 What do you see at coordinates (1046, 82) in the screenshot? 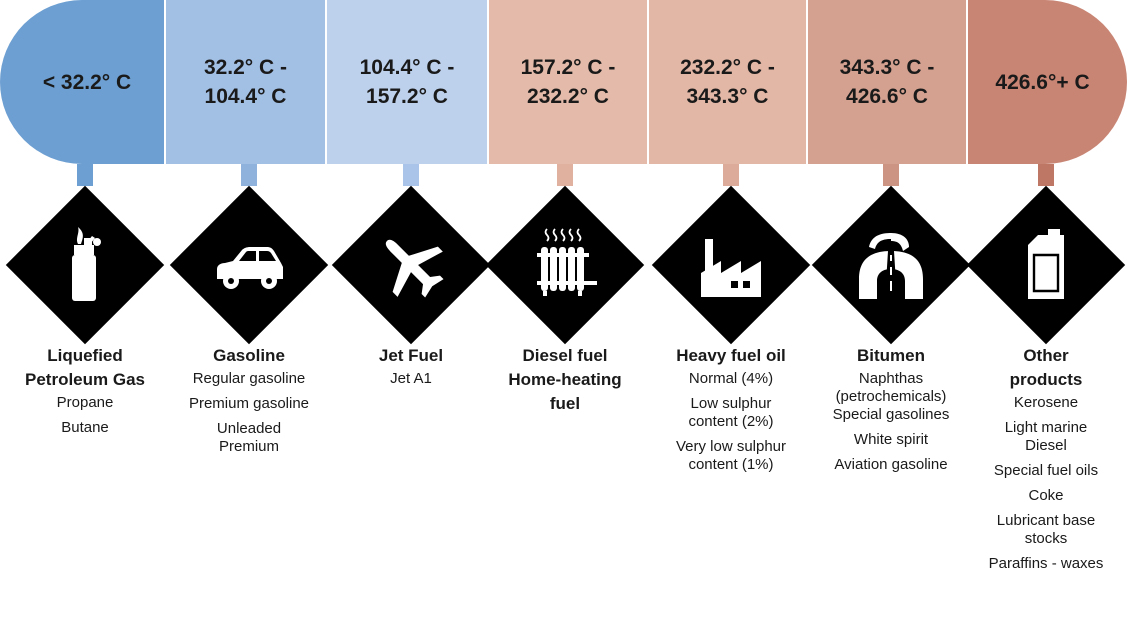
I see `temperature-range-7: 426.6°+ C` at bounding box center [1046, 82].